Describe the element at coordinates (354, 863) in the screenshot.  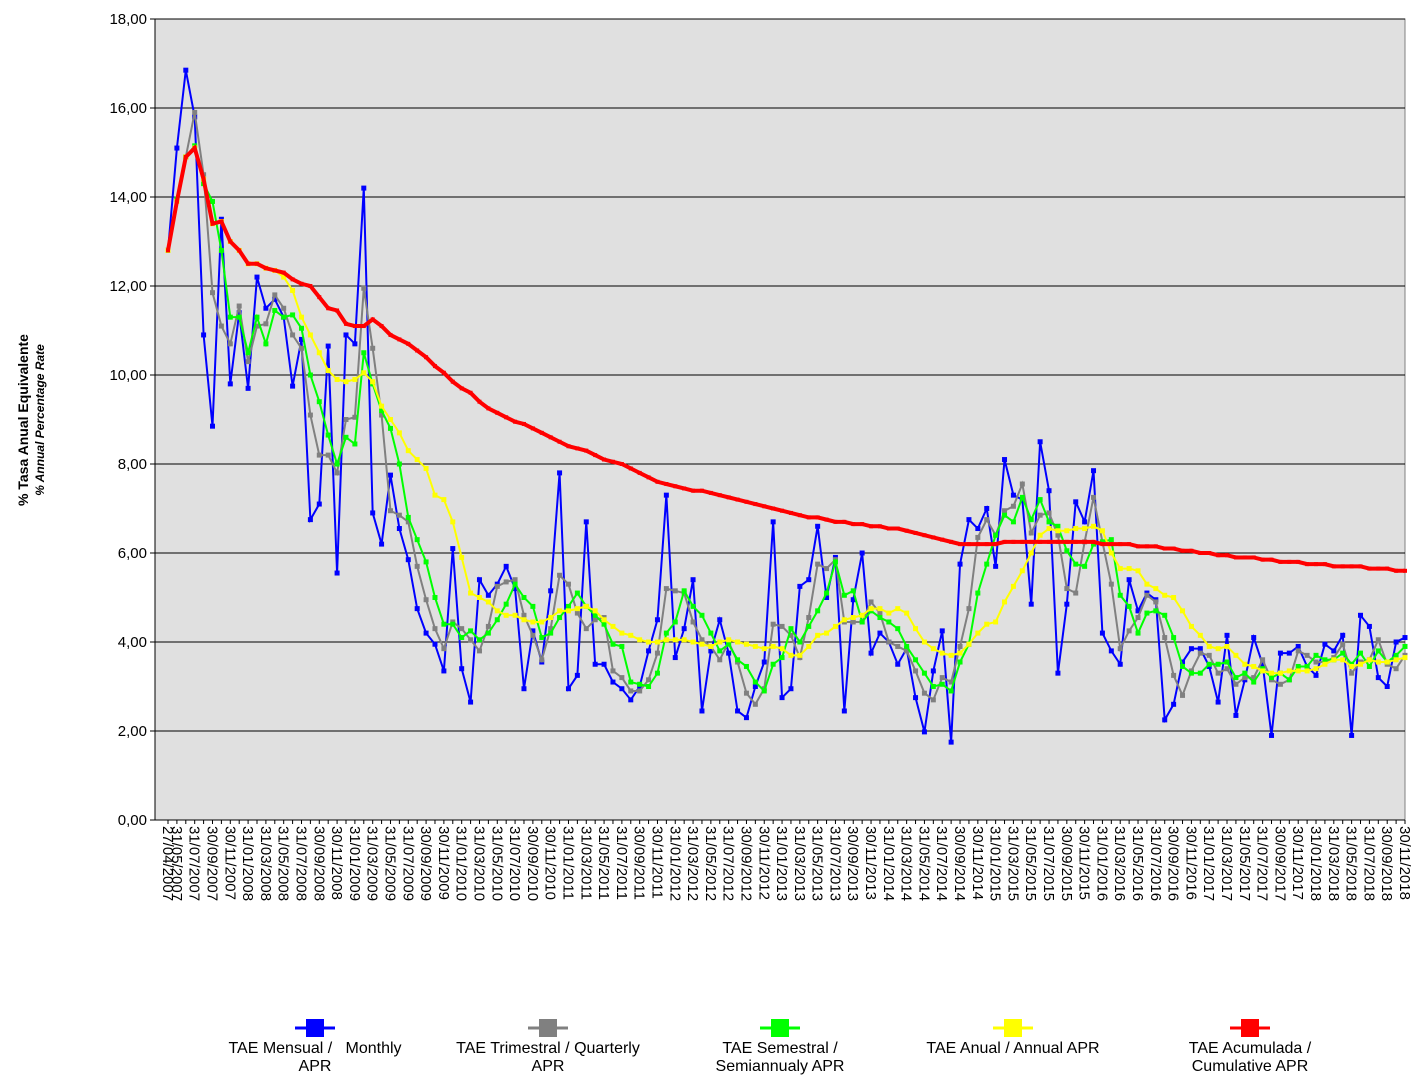
I see `x-tick-label: 31/01/2009` at that location.